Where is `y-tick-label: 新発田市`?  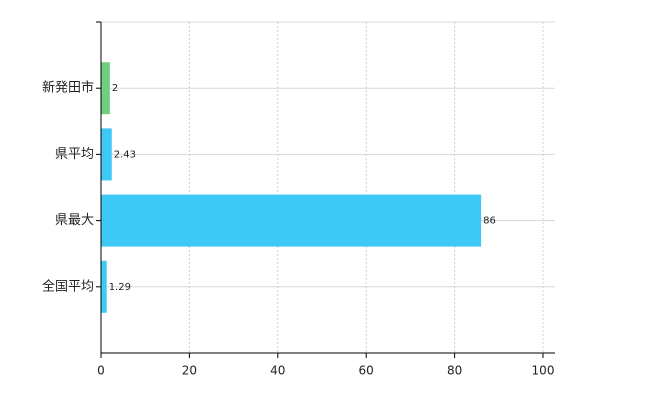
y-tick-label: 新発田市 is located at coordinates (68, 88).